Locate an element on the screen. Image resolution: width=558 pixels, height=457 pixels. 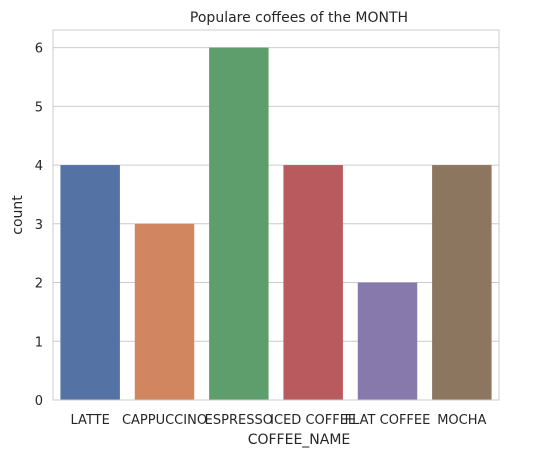
bar-iced-coffee is located at coordinates (313, 282).